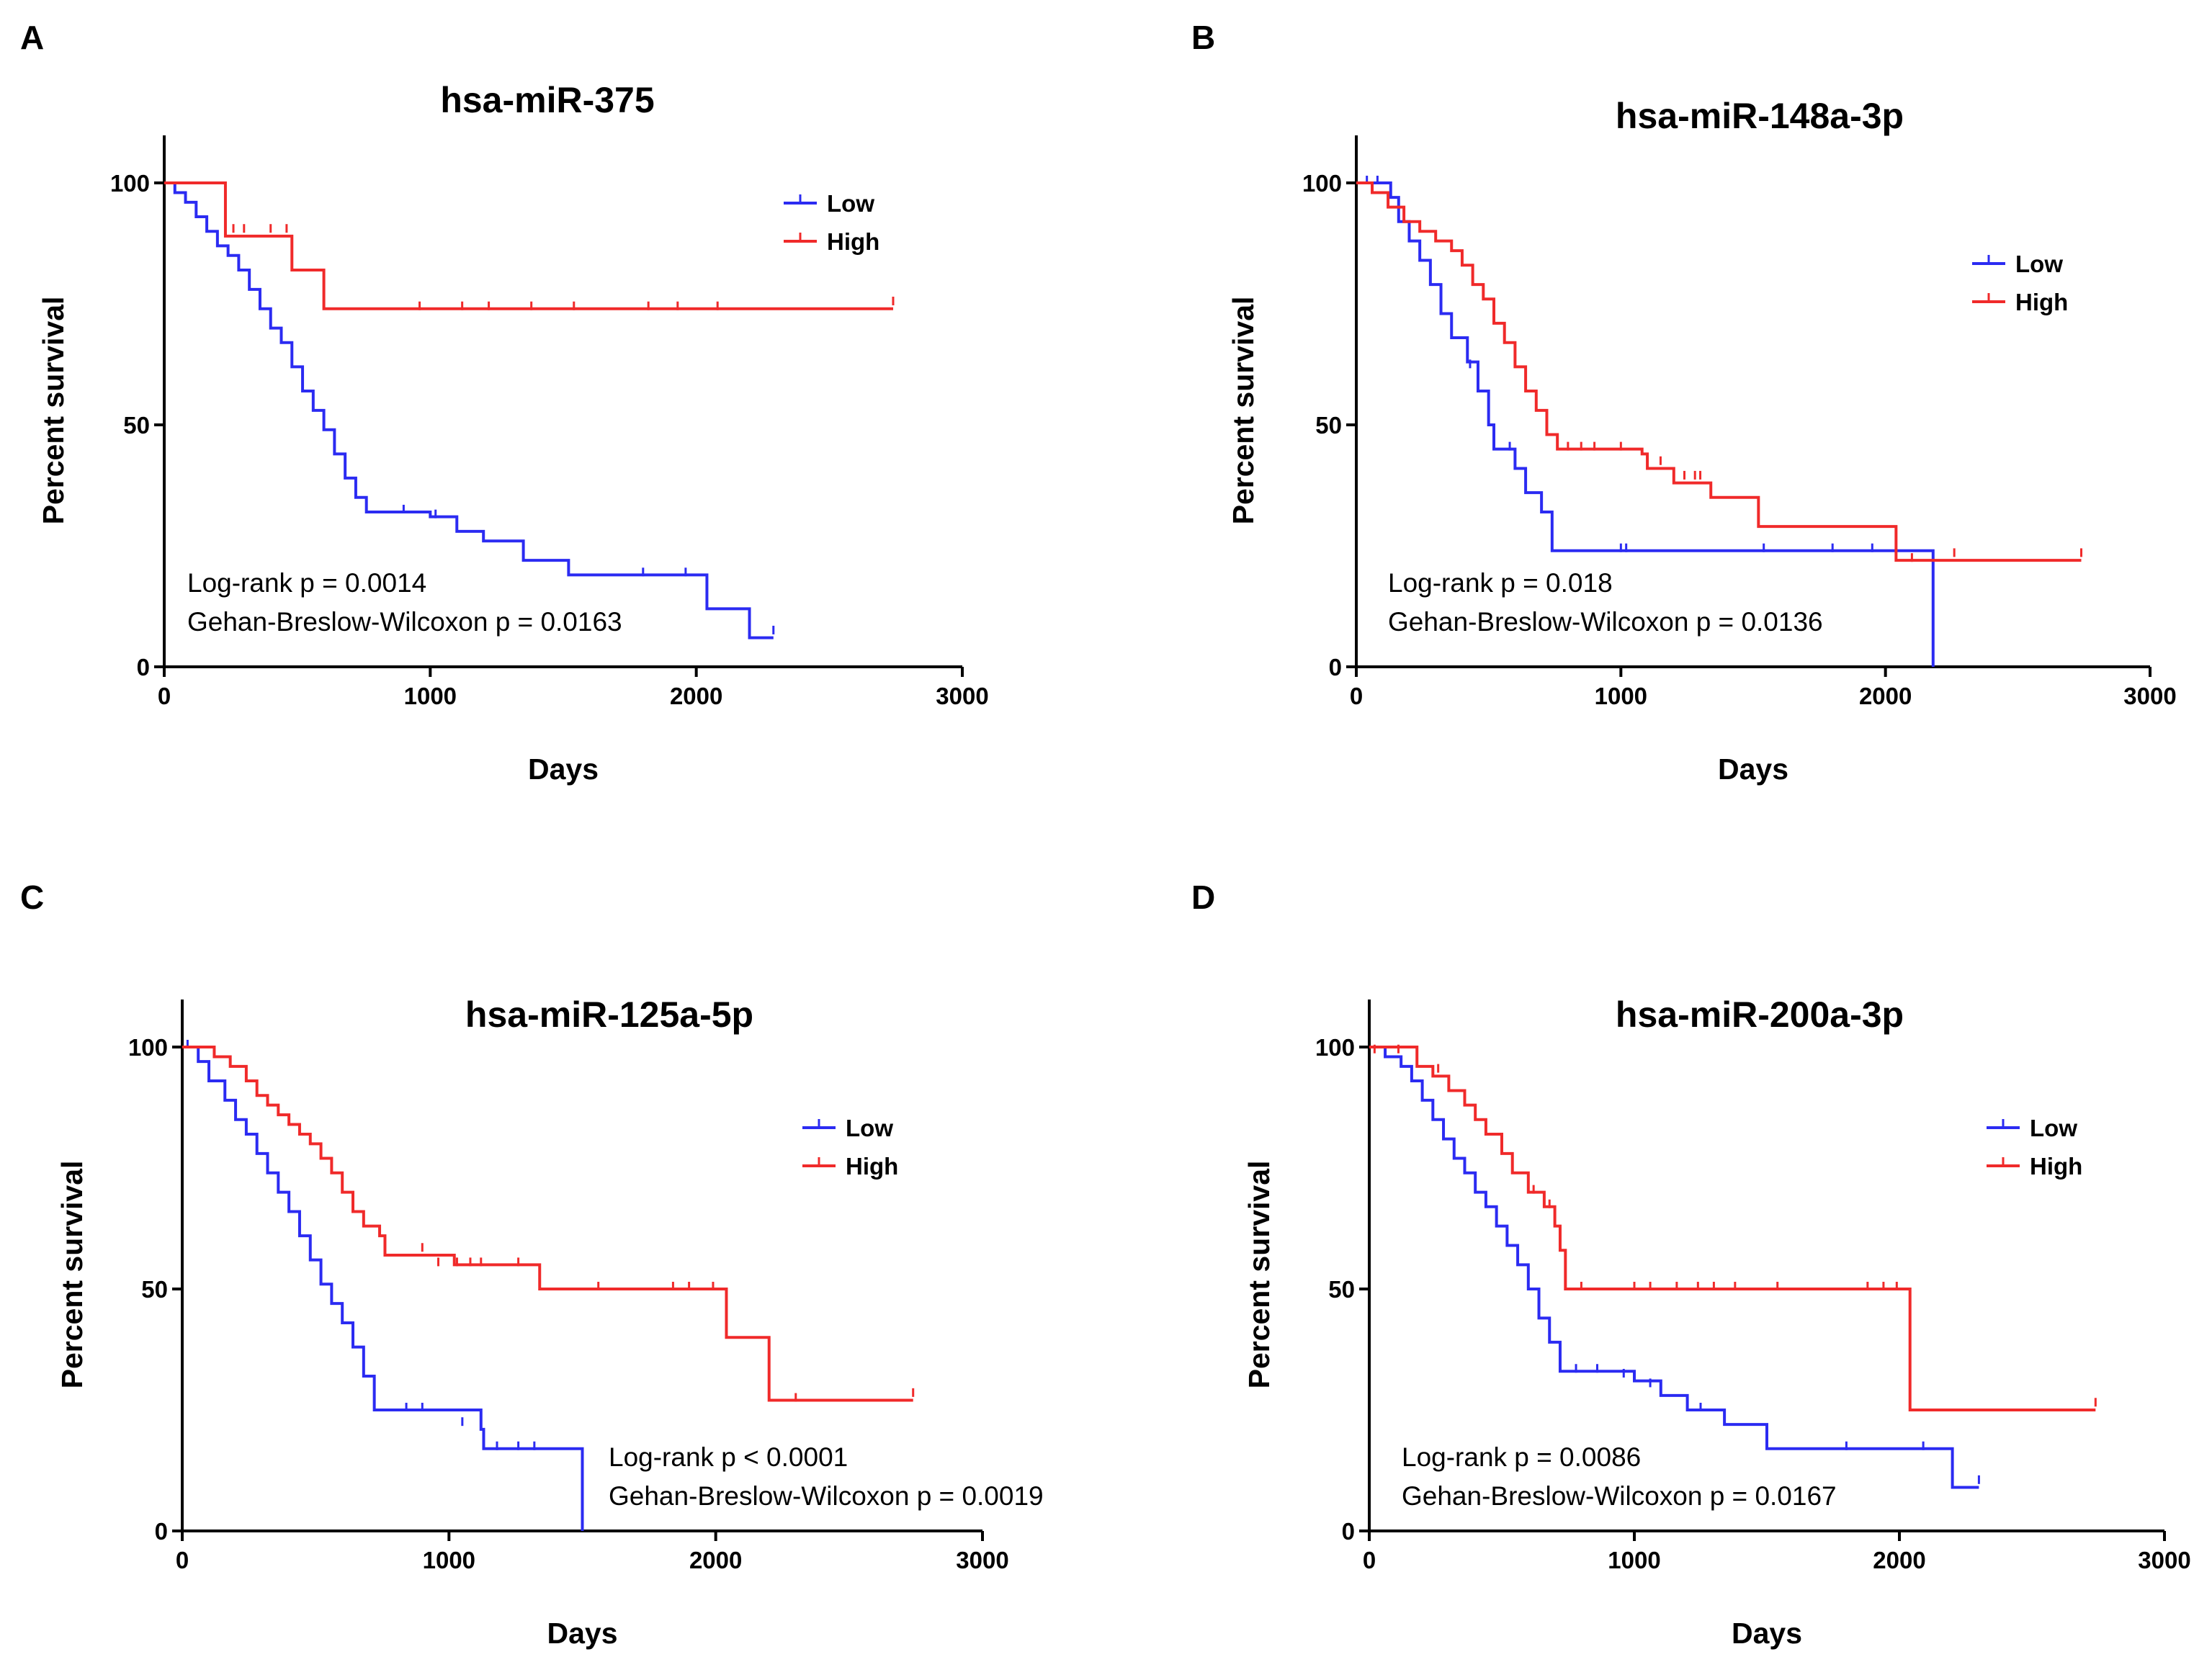 The height and width of the screenshot is (1662, 2212). I want to click on statistics-annotation: Log-rank p = 0.0014, so click(306, 583).